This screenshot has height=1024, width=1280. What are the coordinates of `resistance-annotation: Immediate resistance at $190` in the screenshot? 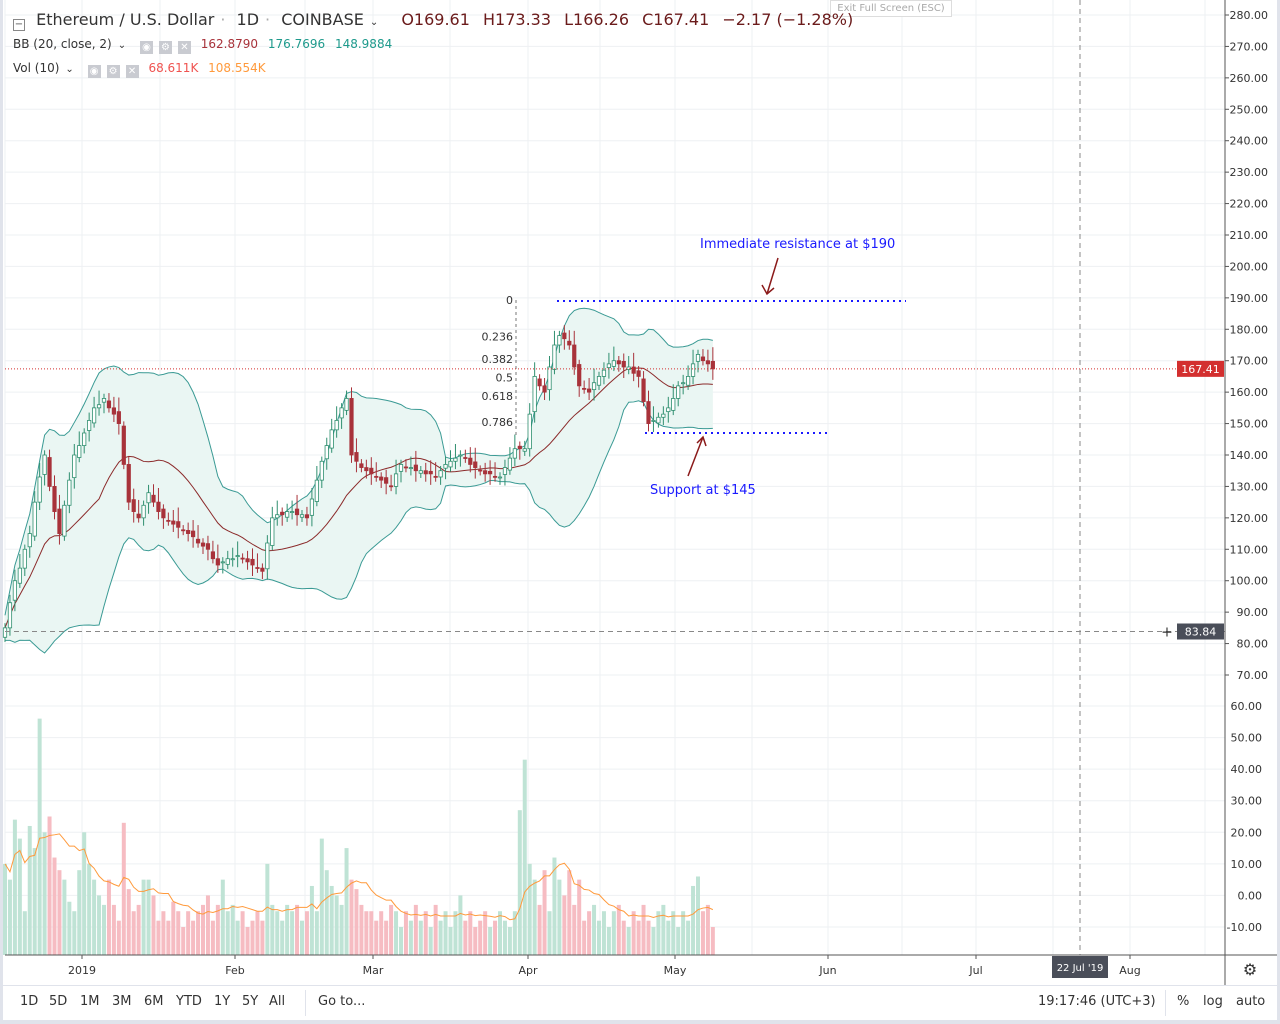 It's located at (798, 244).